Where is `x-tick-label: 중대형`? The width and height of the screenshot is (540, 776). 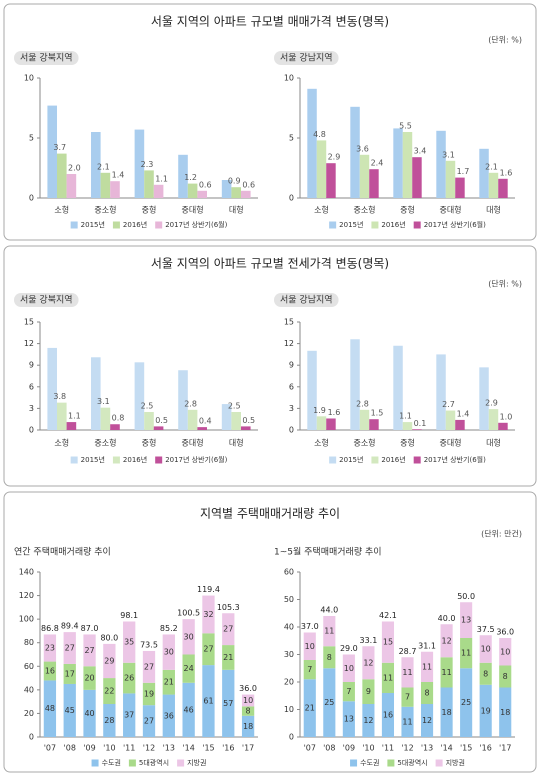
x-tick-label: 중대형 is located at coordinates (193, 443).